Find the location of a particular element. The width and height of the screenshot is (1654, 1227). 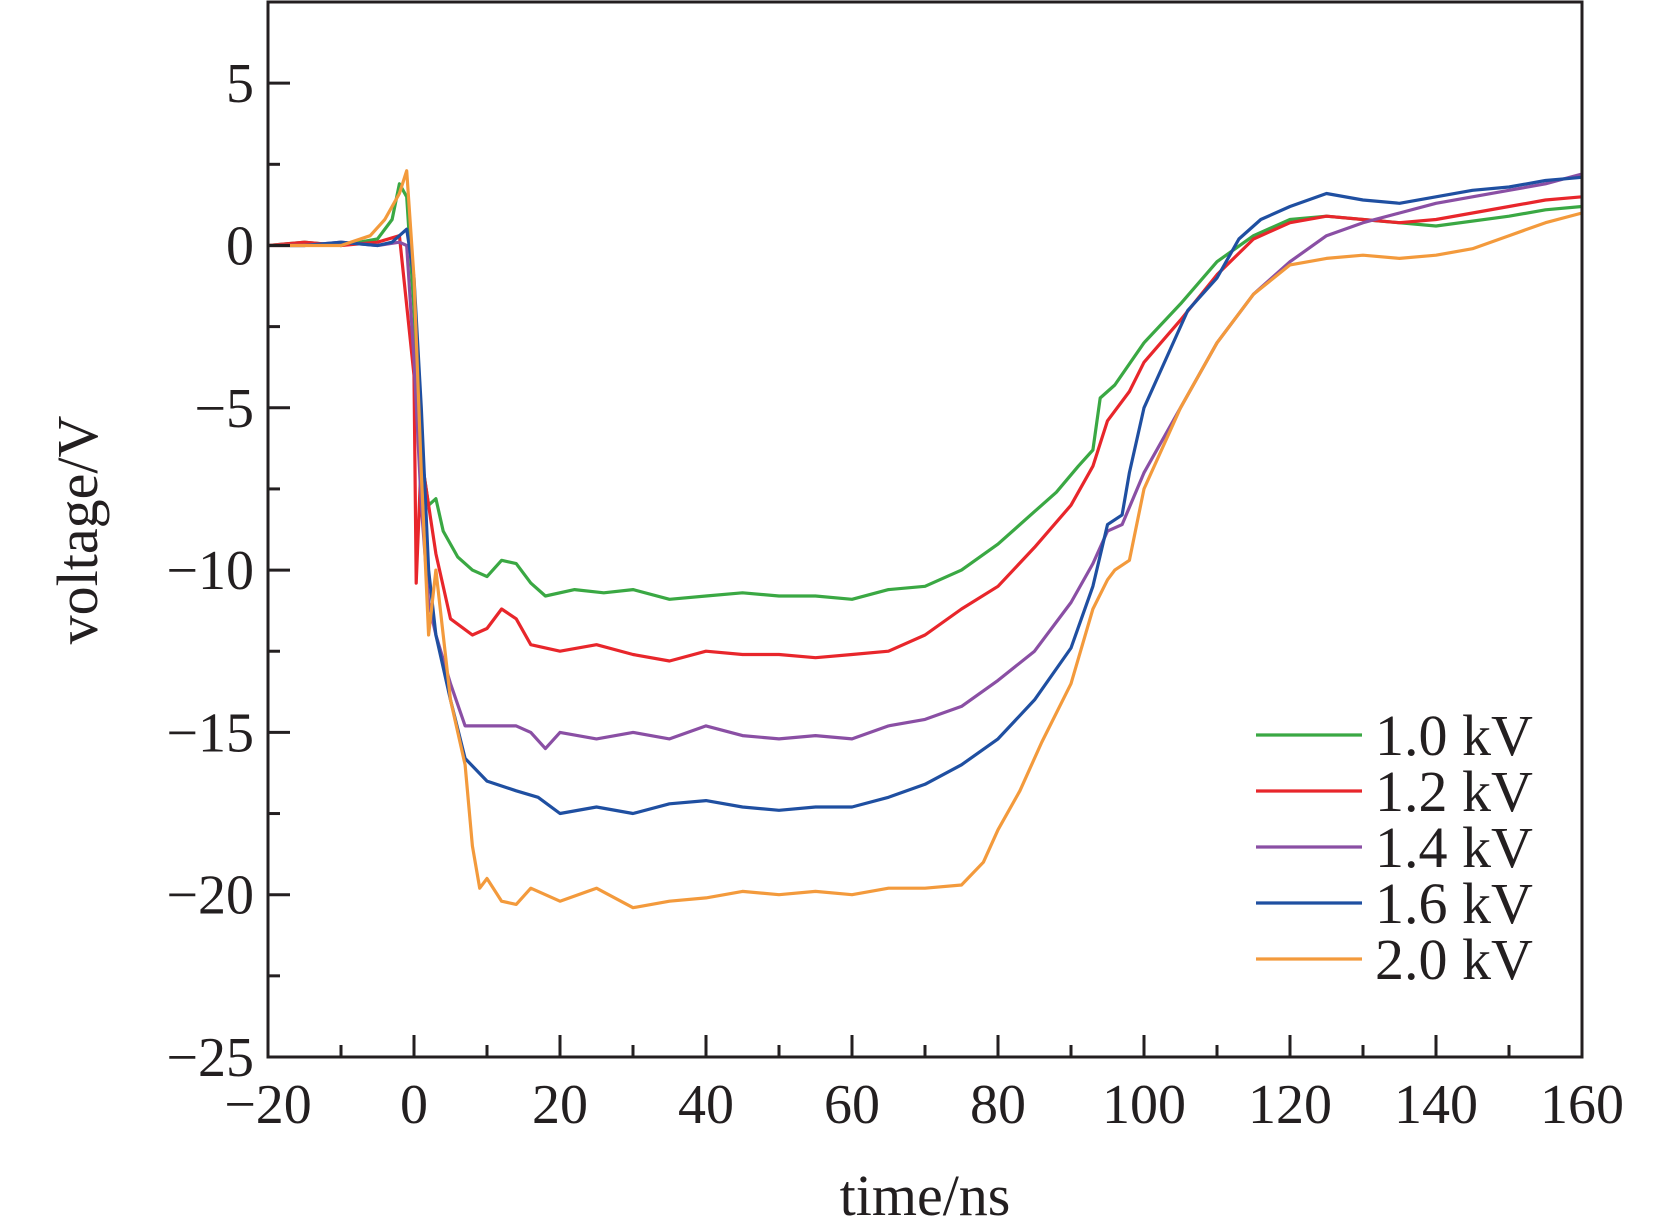

y-tick-label: −25 is located at coordinates (210, 1058).